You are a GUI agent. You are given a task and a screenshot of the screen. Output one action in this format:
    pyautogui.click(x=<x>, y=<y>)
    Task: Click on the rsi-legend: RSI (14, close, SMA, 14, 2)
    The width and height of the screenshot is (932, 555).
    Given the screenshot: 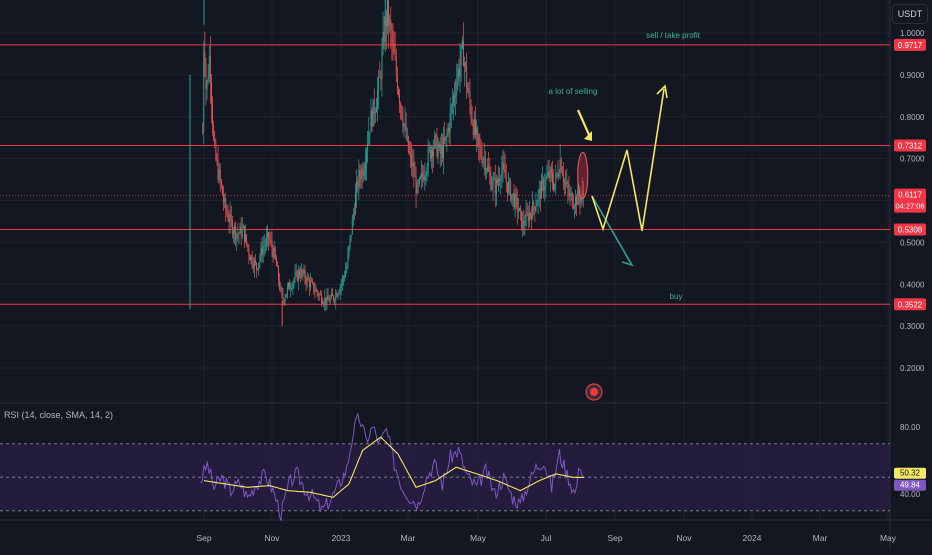 What is the action you would take?
    pyautogui.click(x=58, y=415)
    